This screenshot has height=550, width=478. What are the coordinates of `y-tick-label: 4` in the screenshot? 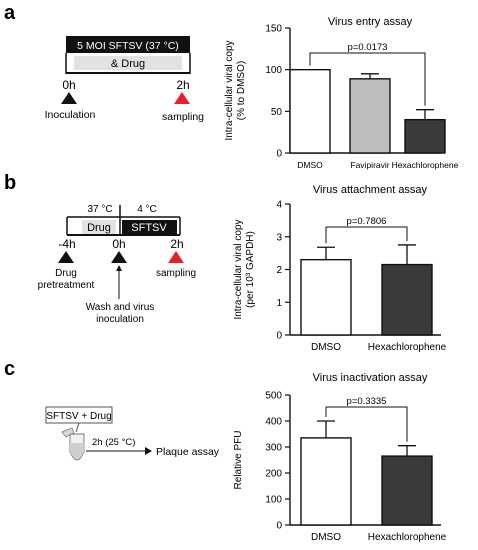 It's located at (279, 205).